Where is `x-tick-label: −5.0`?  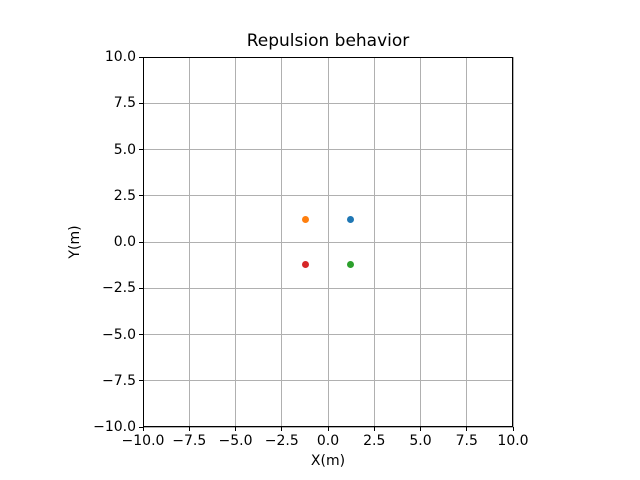
x-tick-label: −5.0 is located at coordinates (235, 441).